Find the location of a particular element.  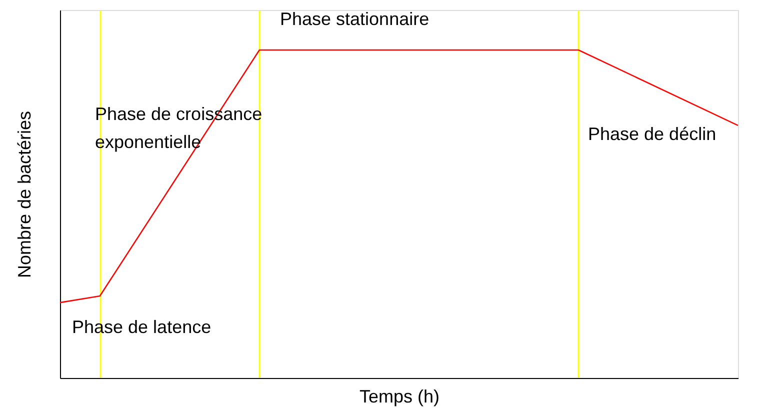

x-axis-title: Temps (h) is located at coordinates (399, 396).